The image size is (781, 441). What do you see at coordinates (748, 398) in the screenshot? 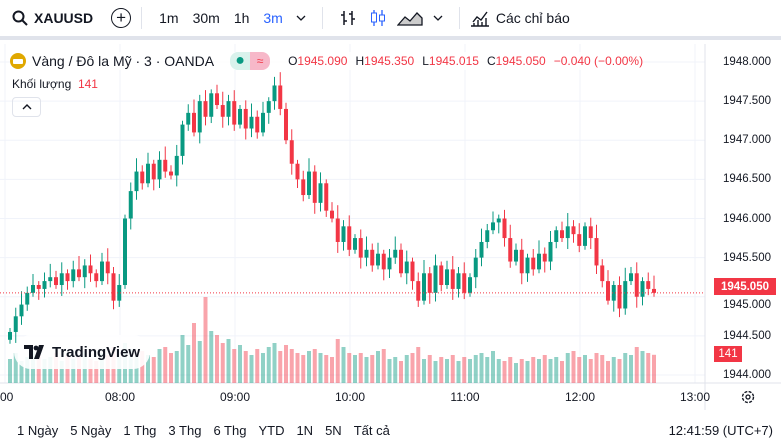
I see `chart-settings-button` at bounding box center [748, 398].